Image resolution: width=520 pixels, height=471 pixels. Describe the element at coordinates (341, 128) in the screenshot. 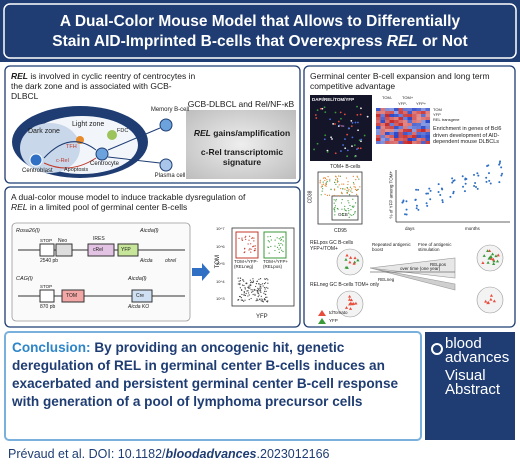

I see `microscopy-image` at that location.